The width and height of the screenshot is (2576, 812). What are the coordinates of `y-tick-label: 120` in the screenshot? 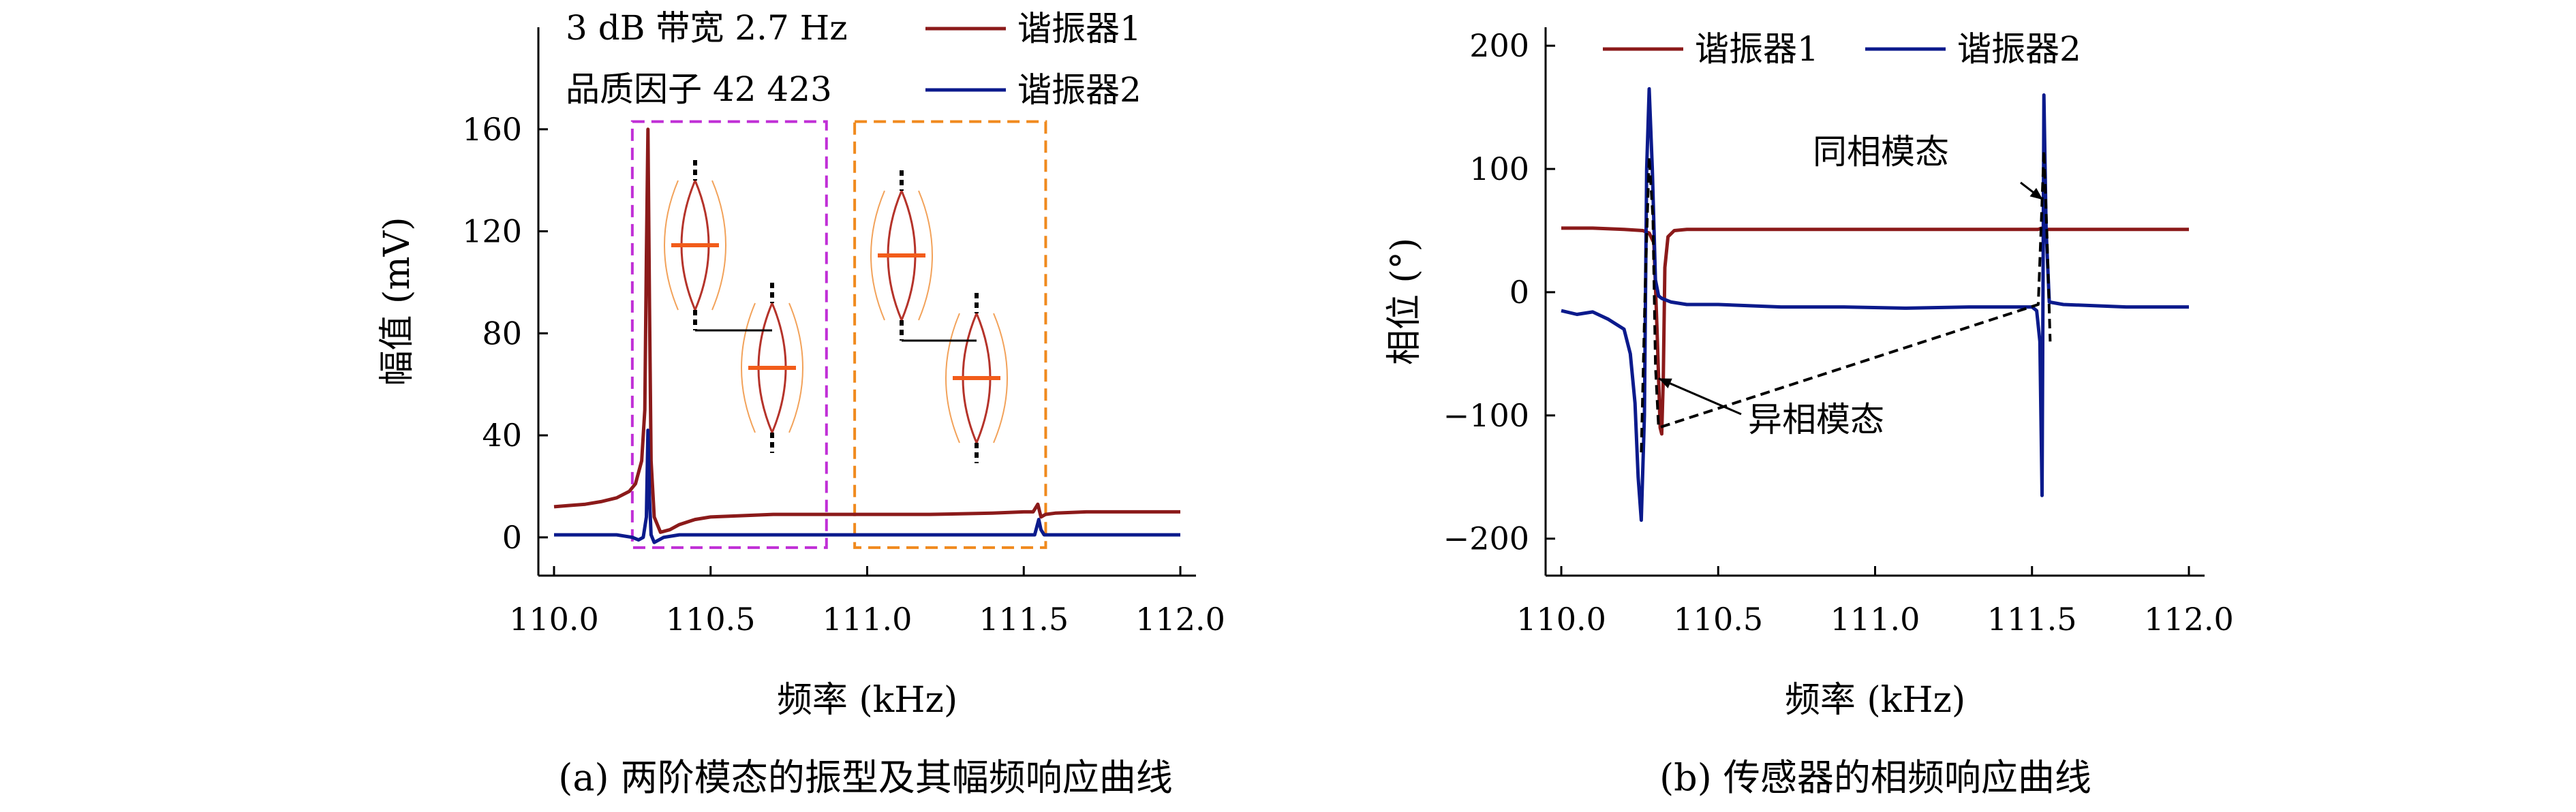 It's located at (492, 231).